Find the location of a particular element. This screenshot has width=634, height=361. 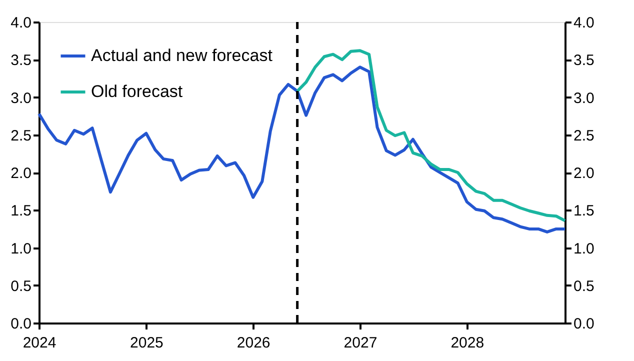

legend-label: Old forecast is located at coordinates (137, 91).